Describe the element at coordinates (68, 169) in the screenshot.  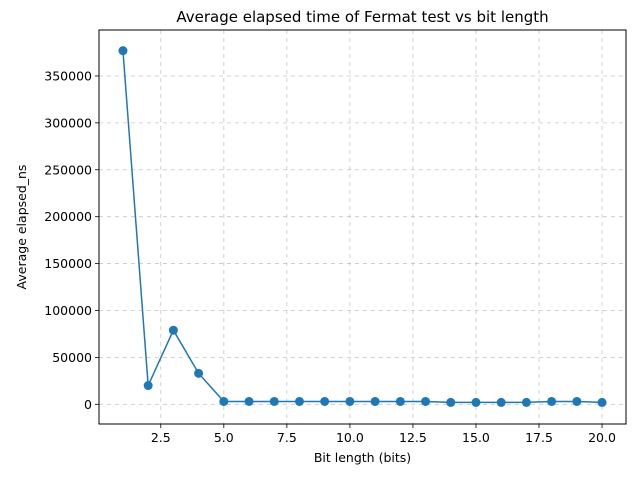
I see `y-tick-label: 250000` at that location.